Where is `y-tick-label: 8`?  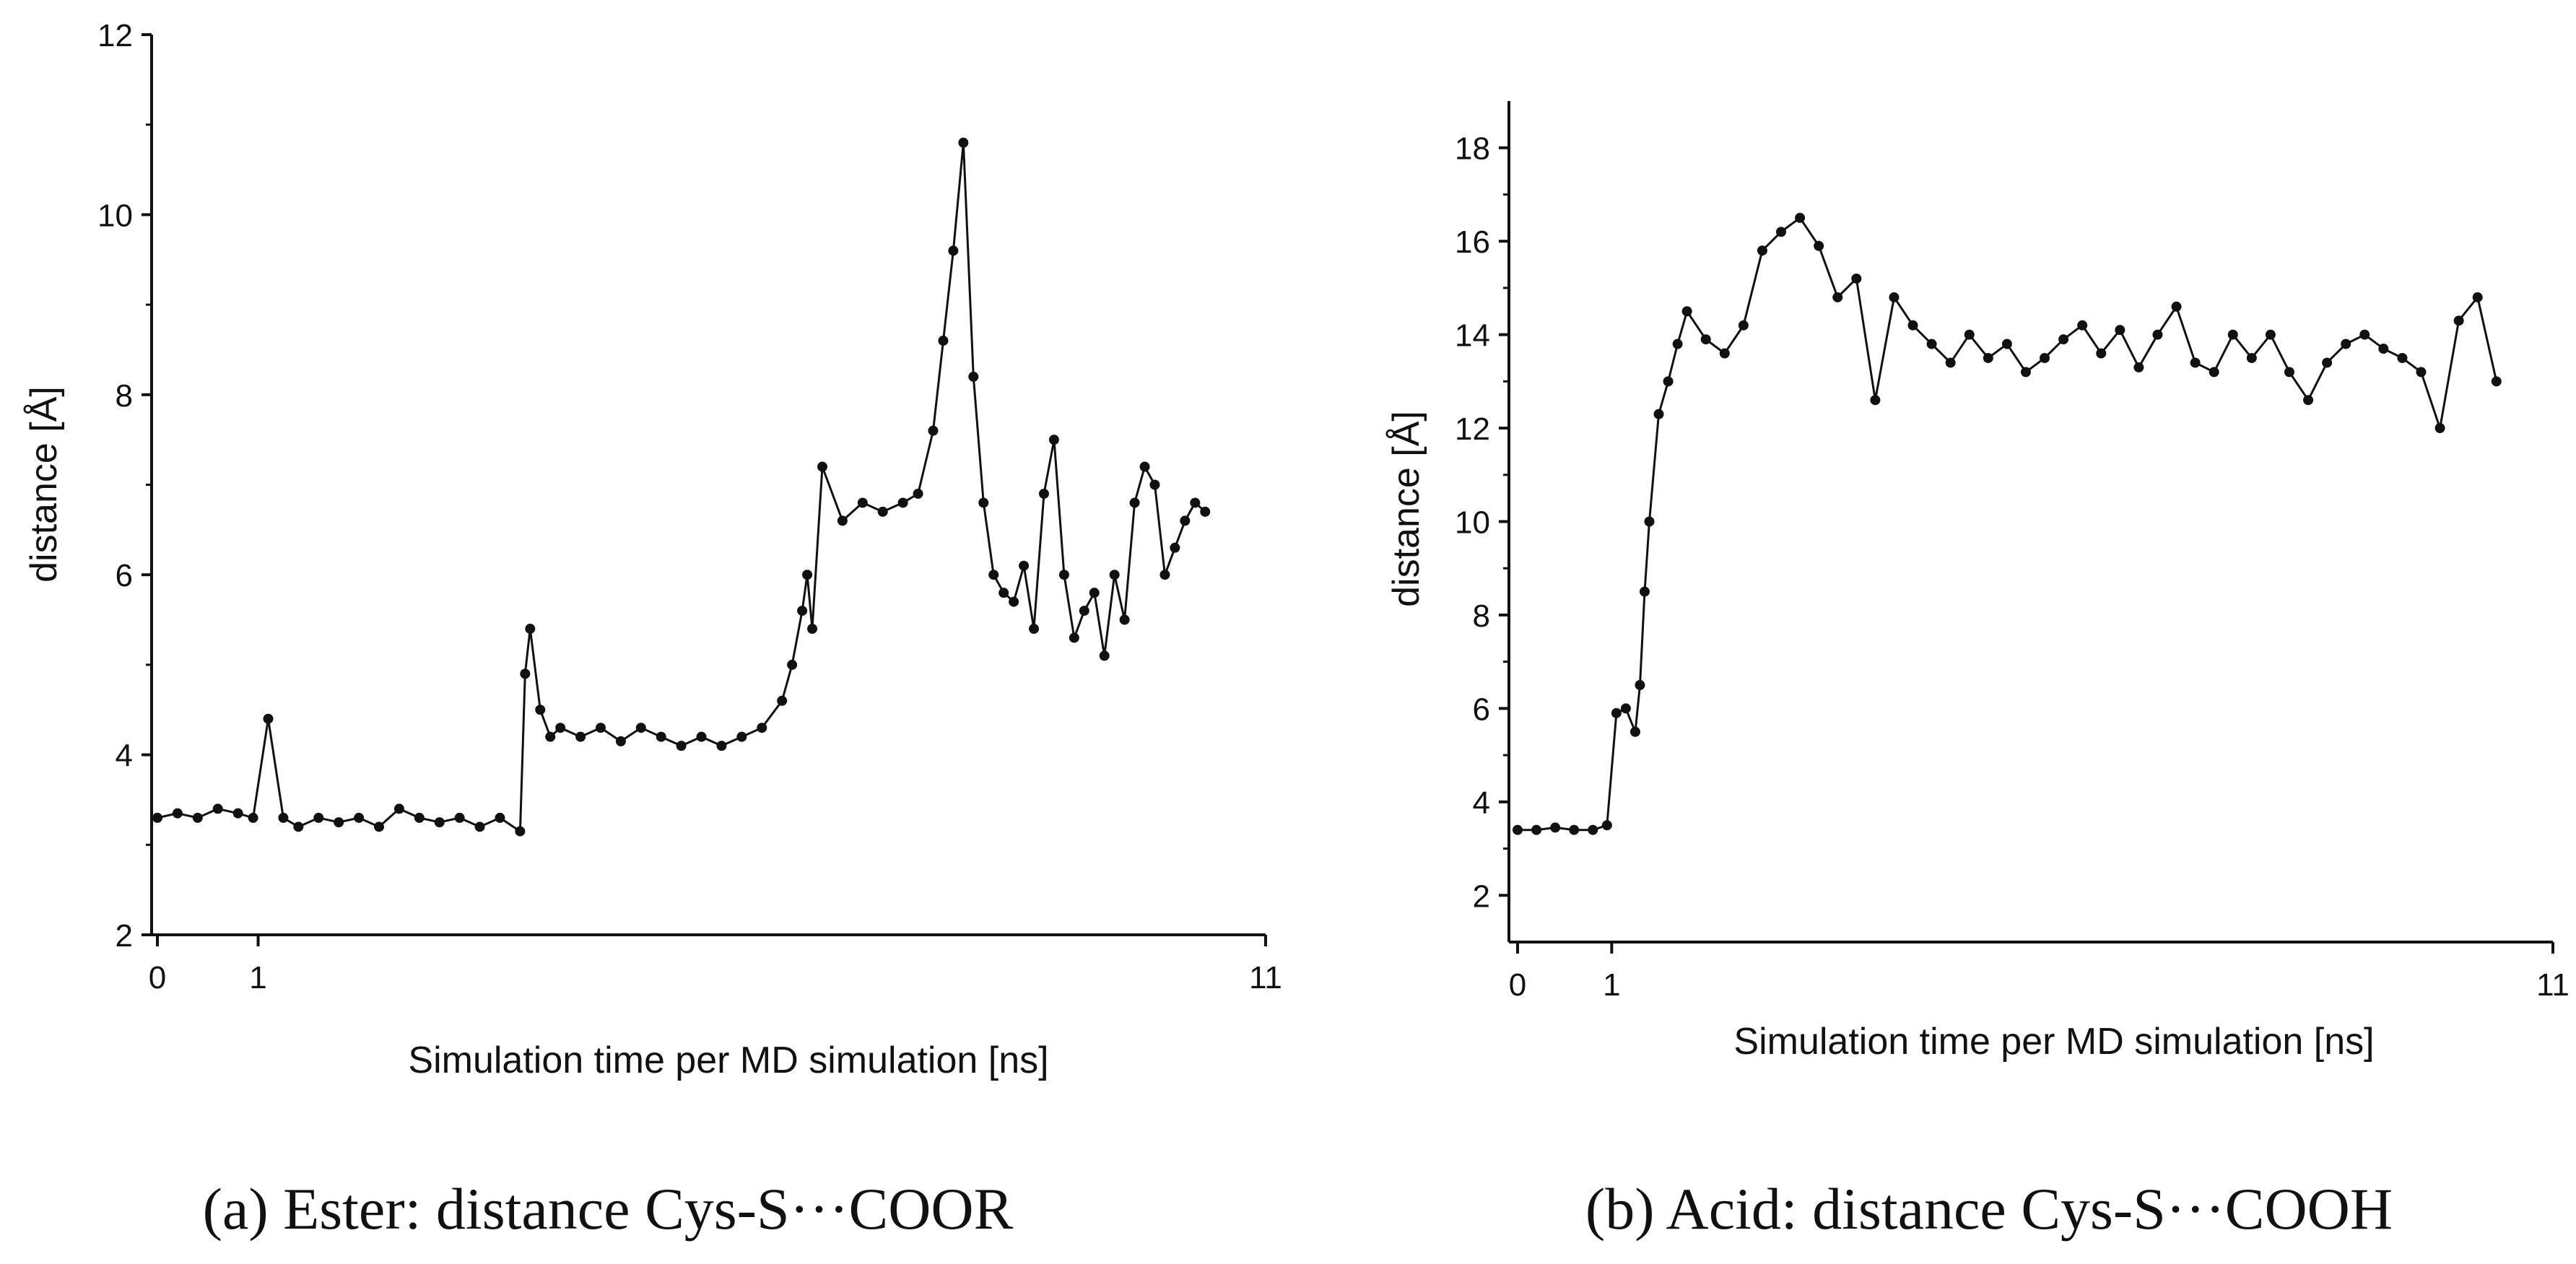
y-tick-label: 8 is located at coordinates (124, 396).